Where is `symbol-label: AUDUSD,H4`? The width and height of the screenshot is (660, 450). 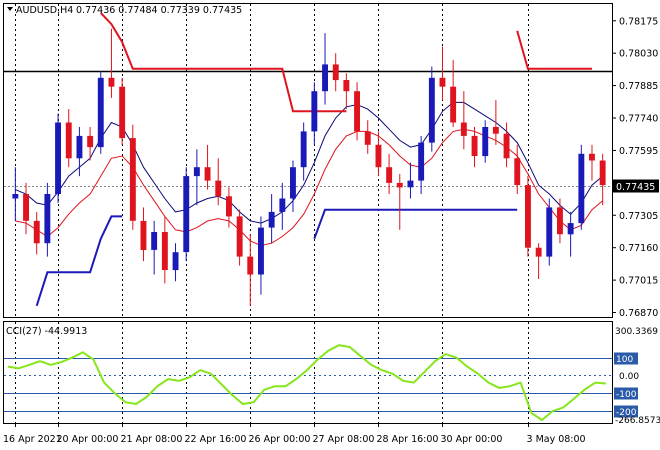
symbol-label: AUDUSD,H4 is located at coordinates (44, 10).